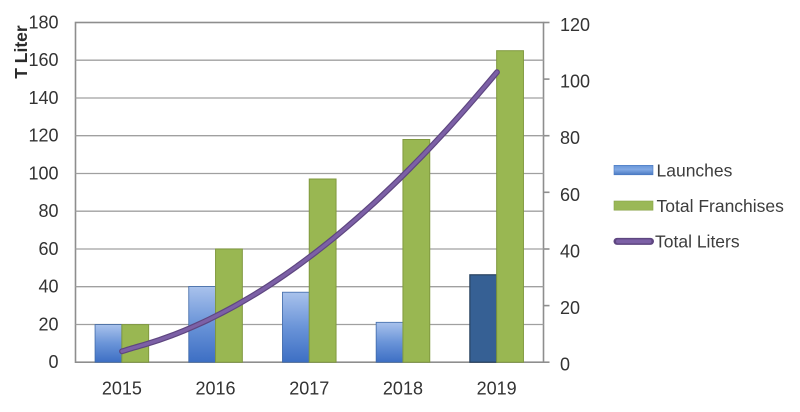 The width and height of the screenshot is (800, 412). I want to click on svg-text: 160, so click(43, 60).